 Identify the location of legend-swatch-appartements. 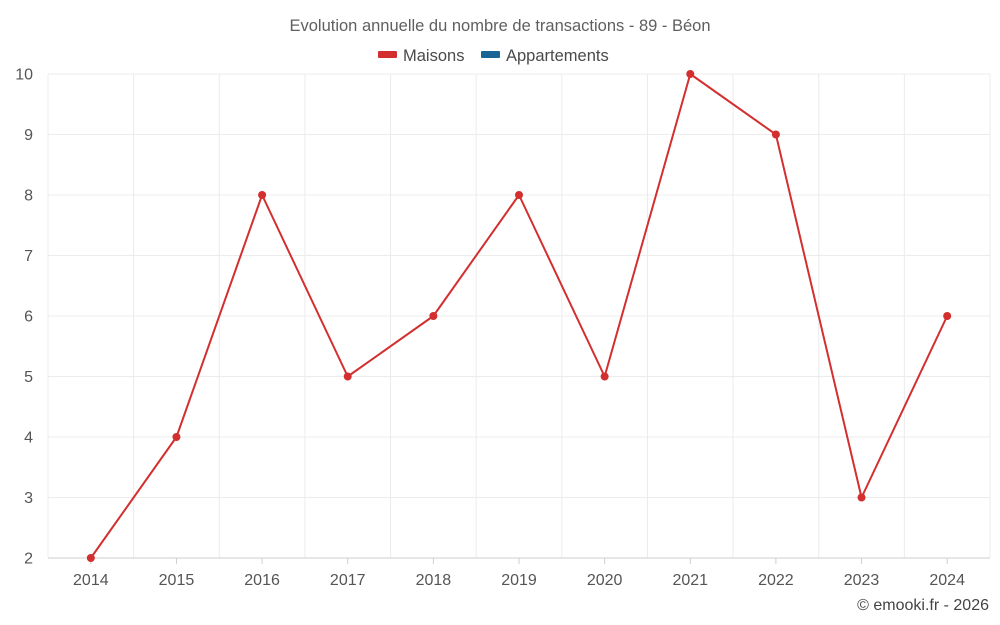
(490, 54).